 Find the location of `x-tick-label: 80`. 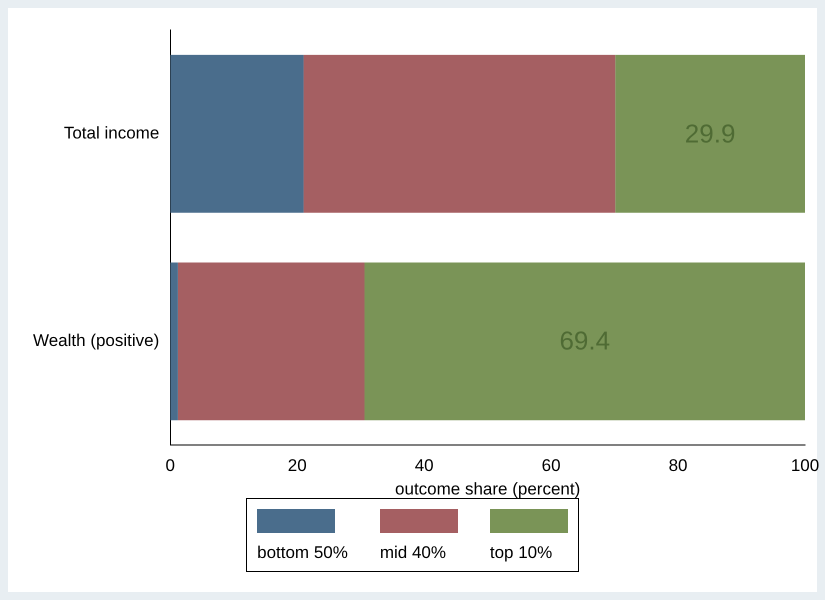

x-tick-label: 80 is located at coordinates (678, 466).